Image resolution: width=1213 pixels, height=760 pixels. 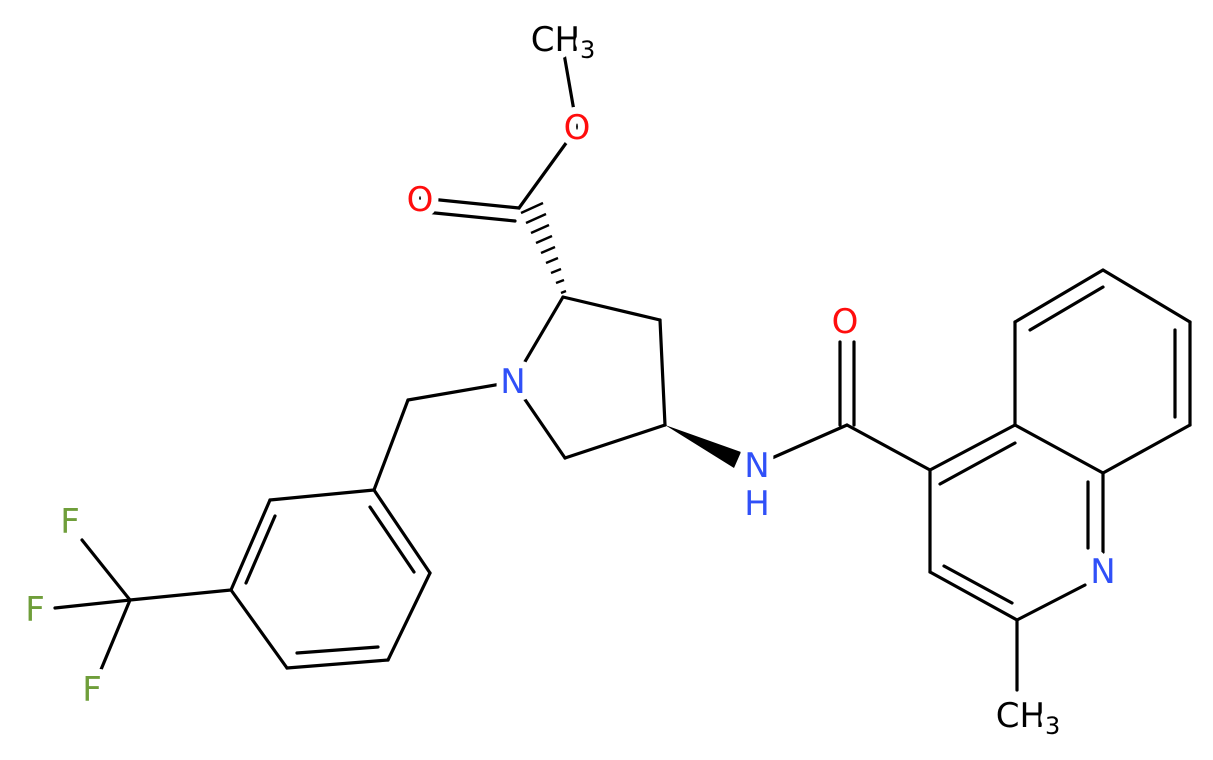 What do you see at coordinates (512, 382) in the screenshot?
I see `pyrrolidine-nitrogen: N` at bounding box center [512, 382].